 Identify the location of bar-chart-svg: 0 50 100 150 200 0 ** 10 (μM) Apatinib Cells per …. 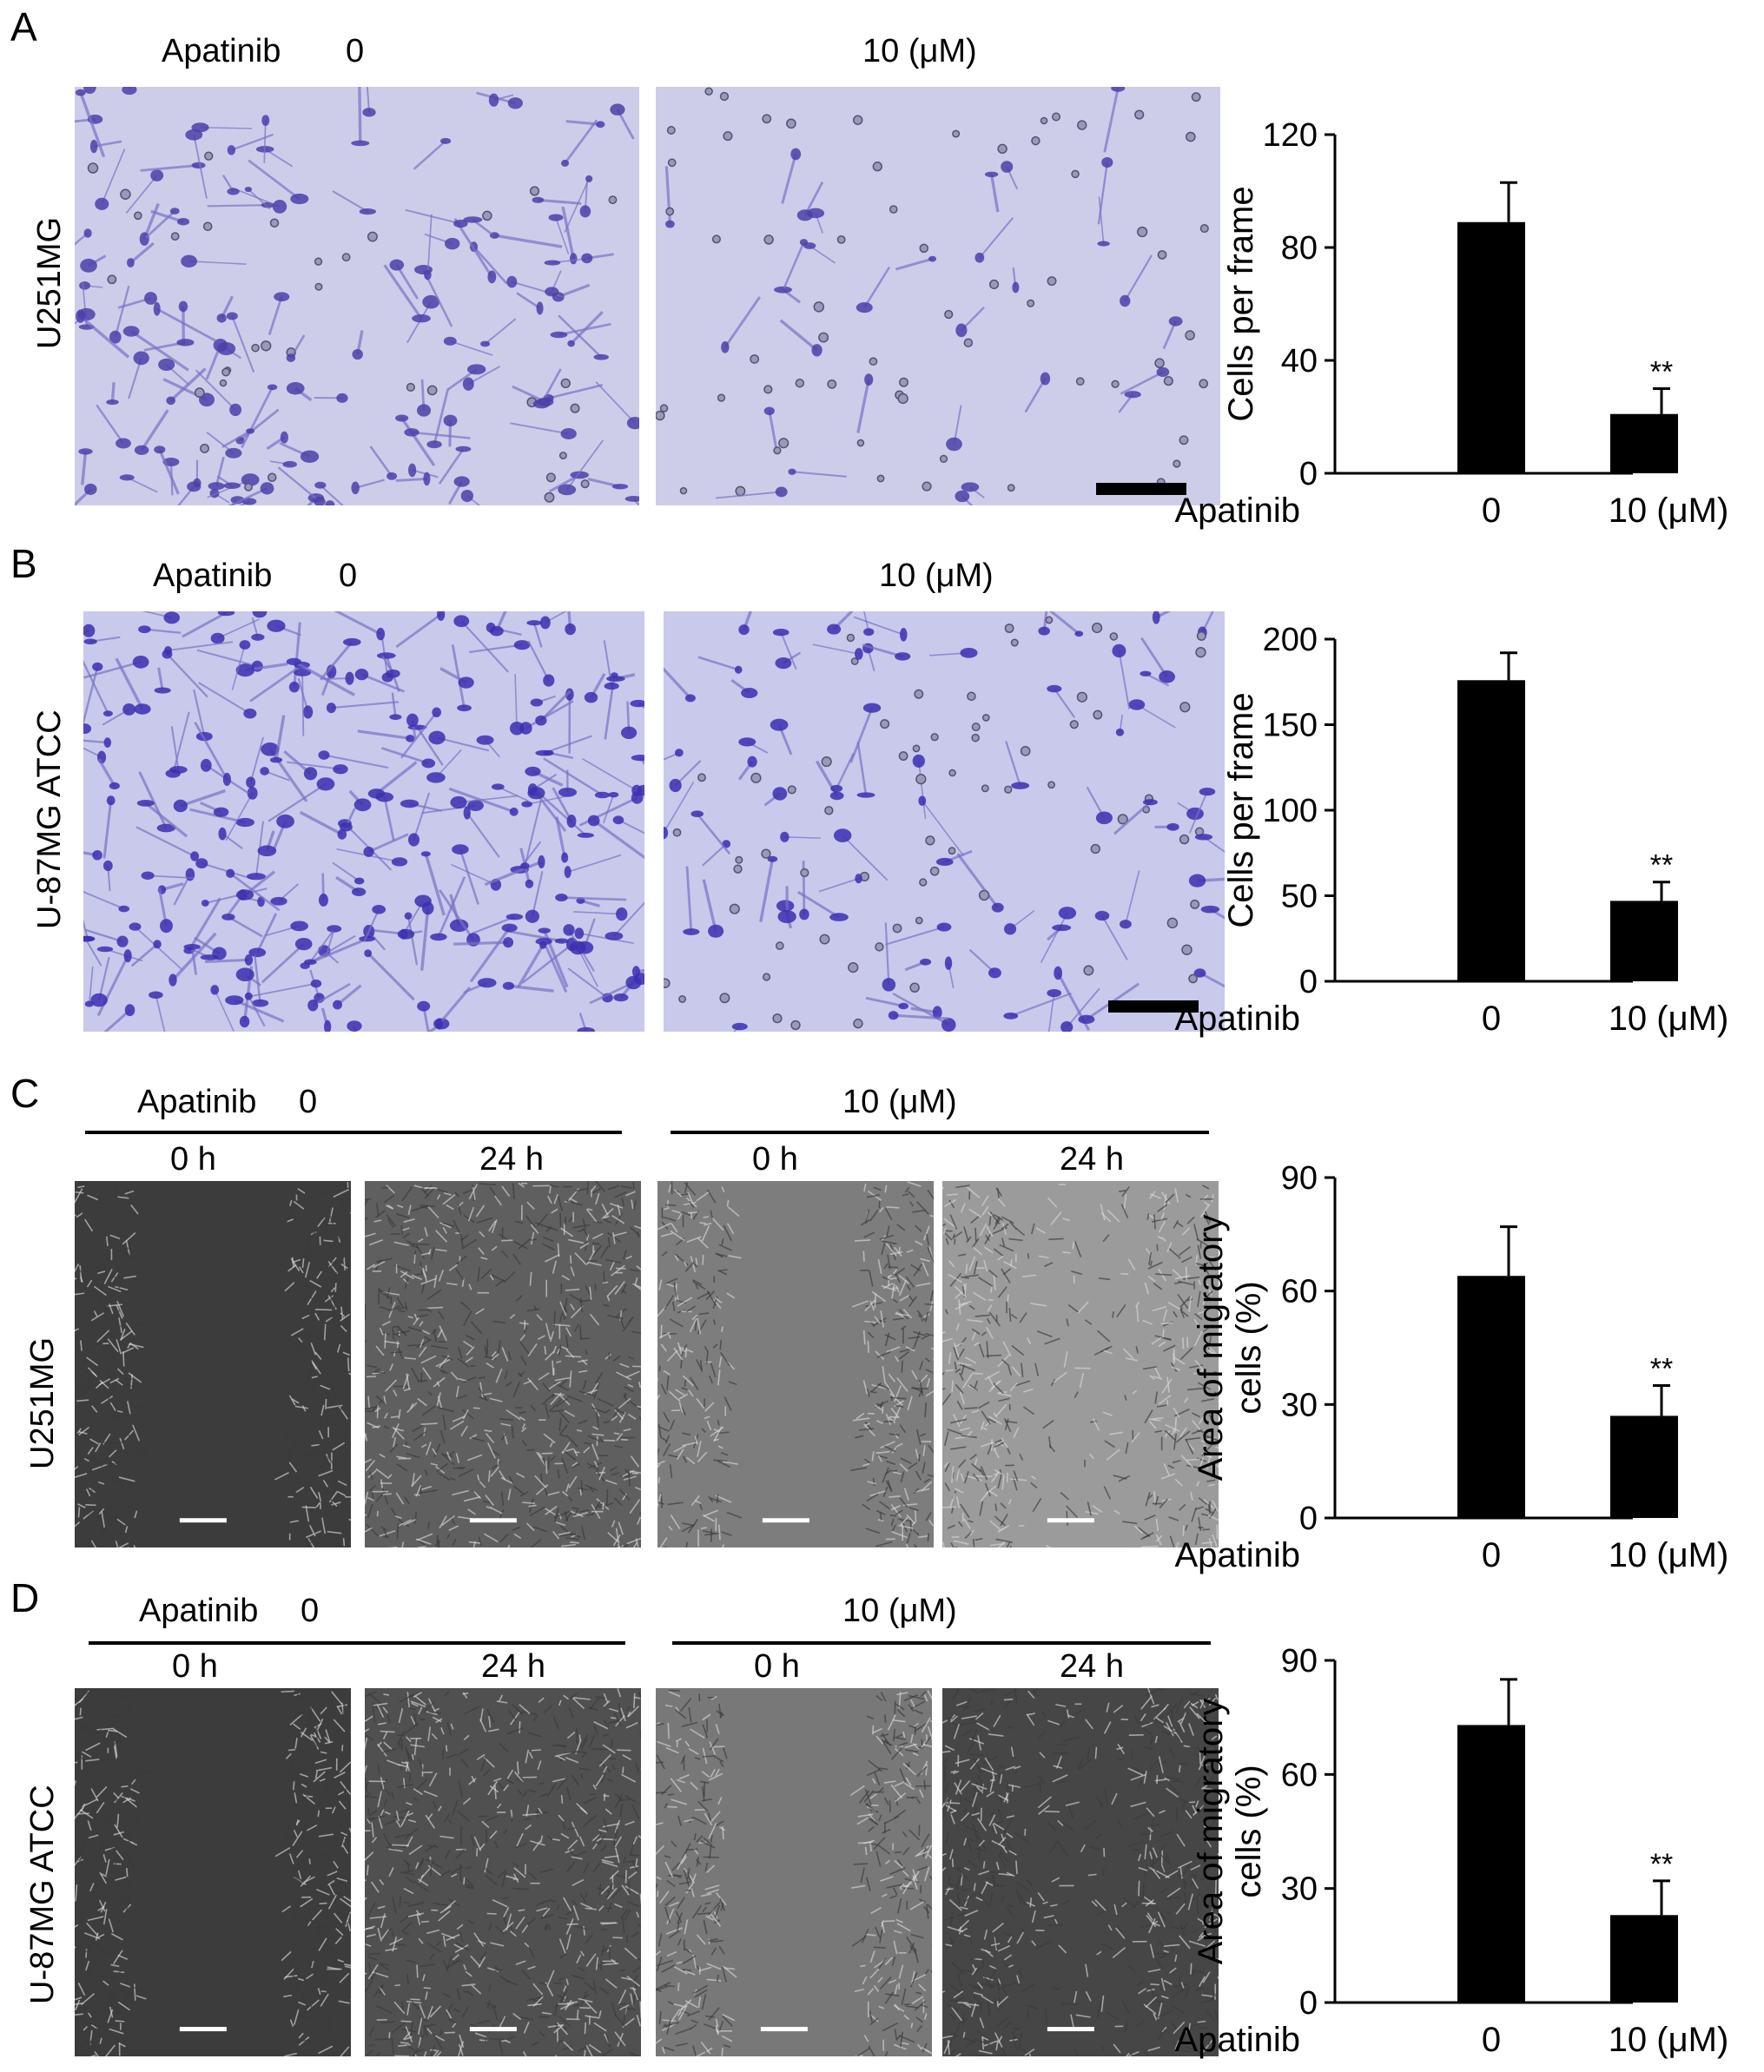
(1451, 830).